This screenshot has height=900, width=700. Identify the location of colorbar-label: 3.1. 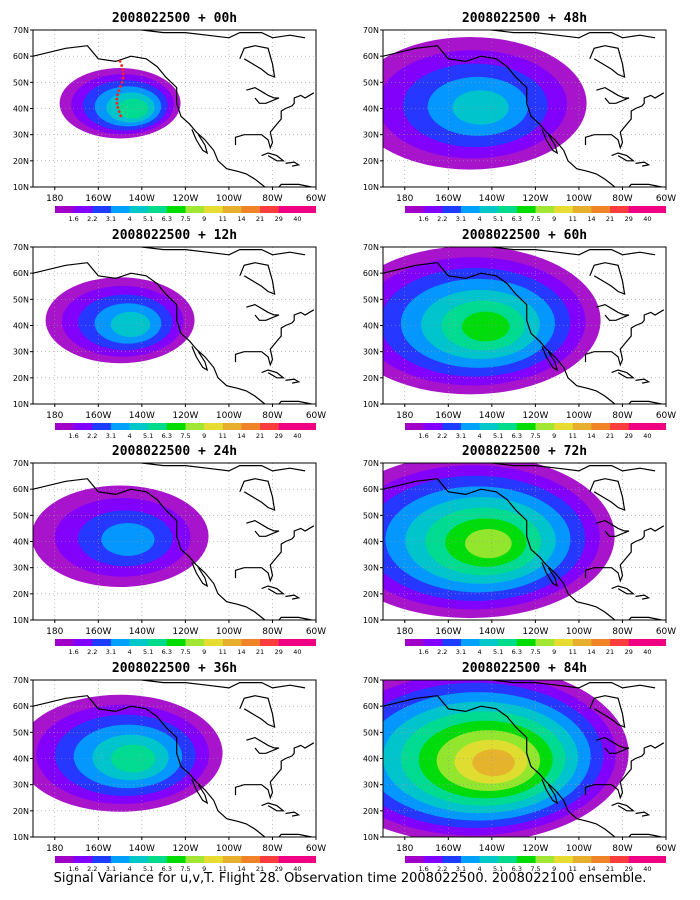
(461, 219).